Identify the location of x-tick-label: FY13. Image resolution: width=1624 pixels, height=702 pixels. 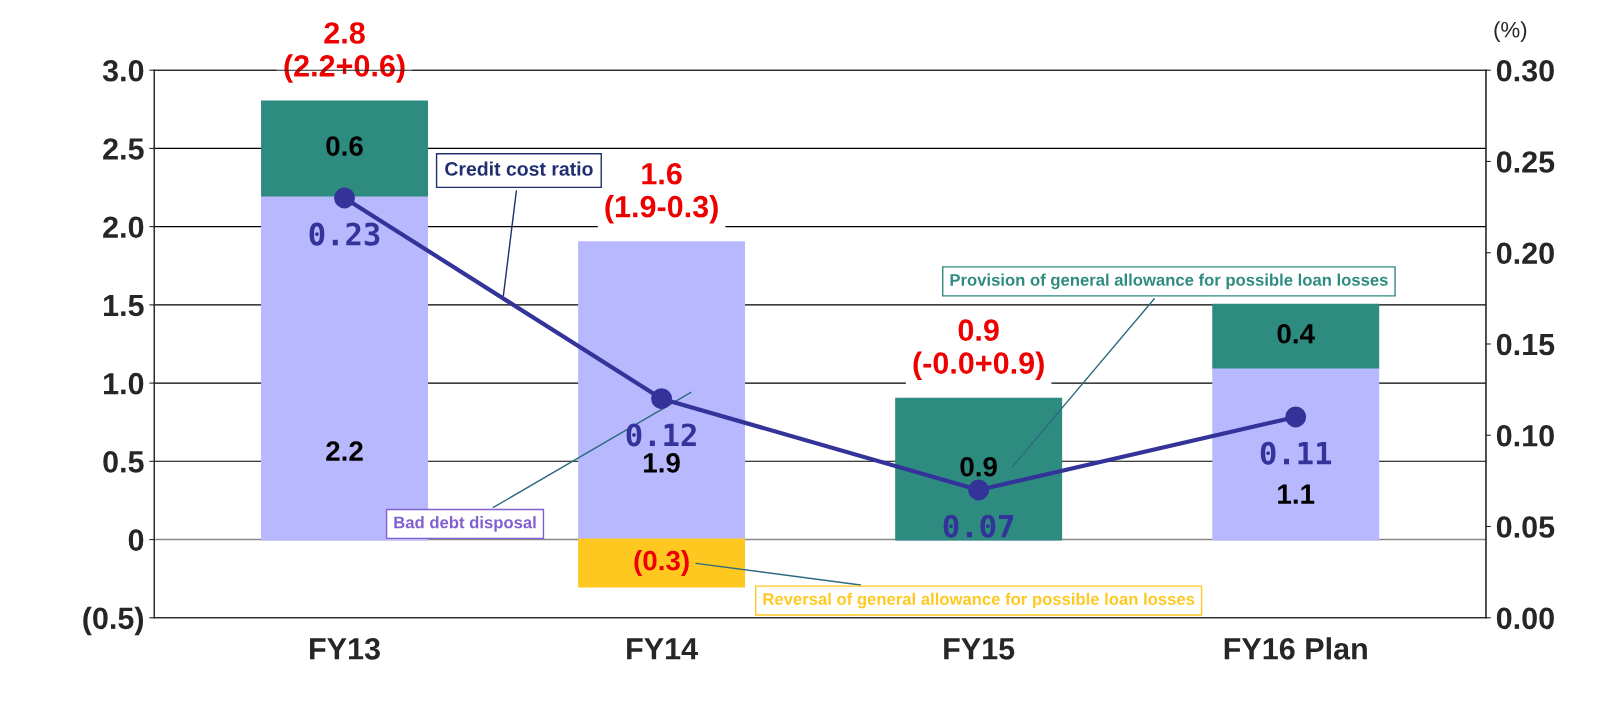
(345, 649).